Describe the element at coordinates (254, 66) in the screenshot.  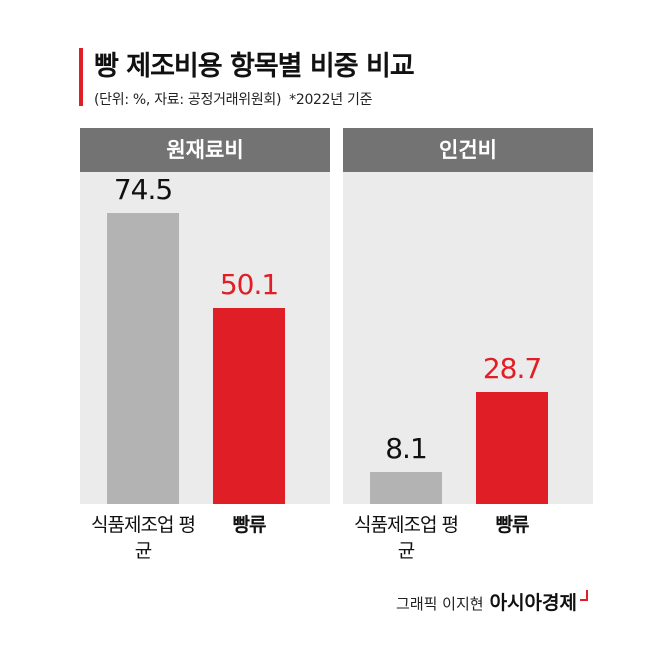
I see `chart-title: 빵 제조비용 항목별 비중 비교` at that location.